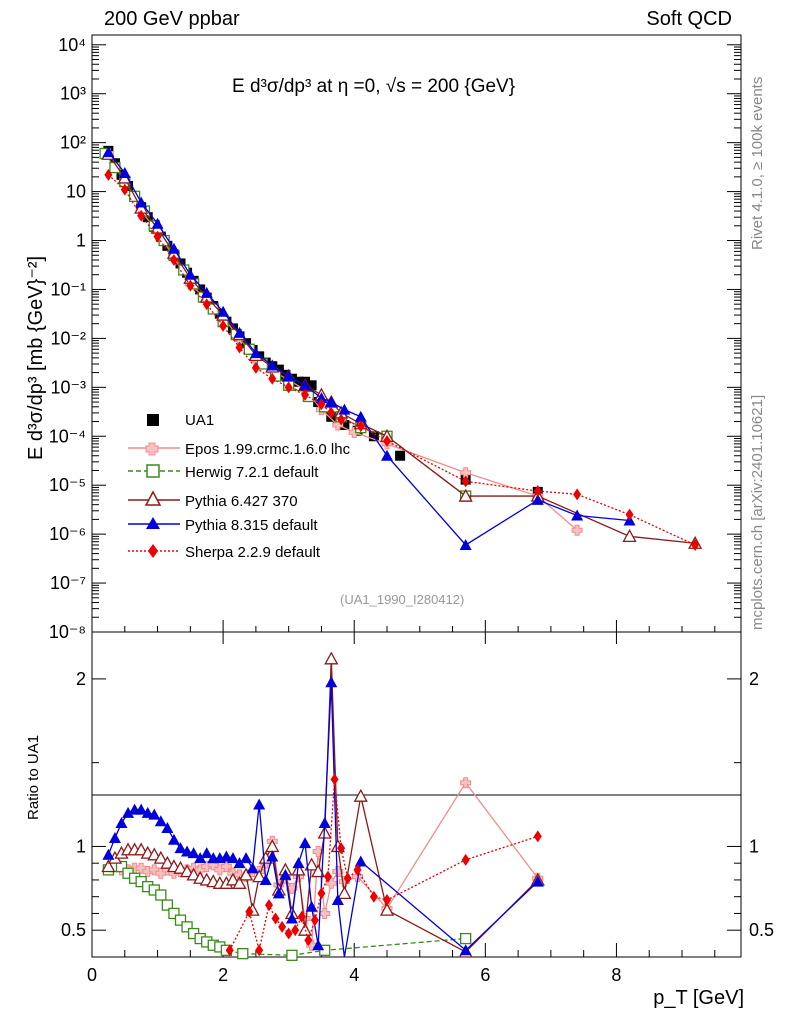  I want to click on header-right: Soft QCD, so click(689, 19).